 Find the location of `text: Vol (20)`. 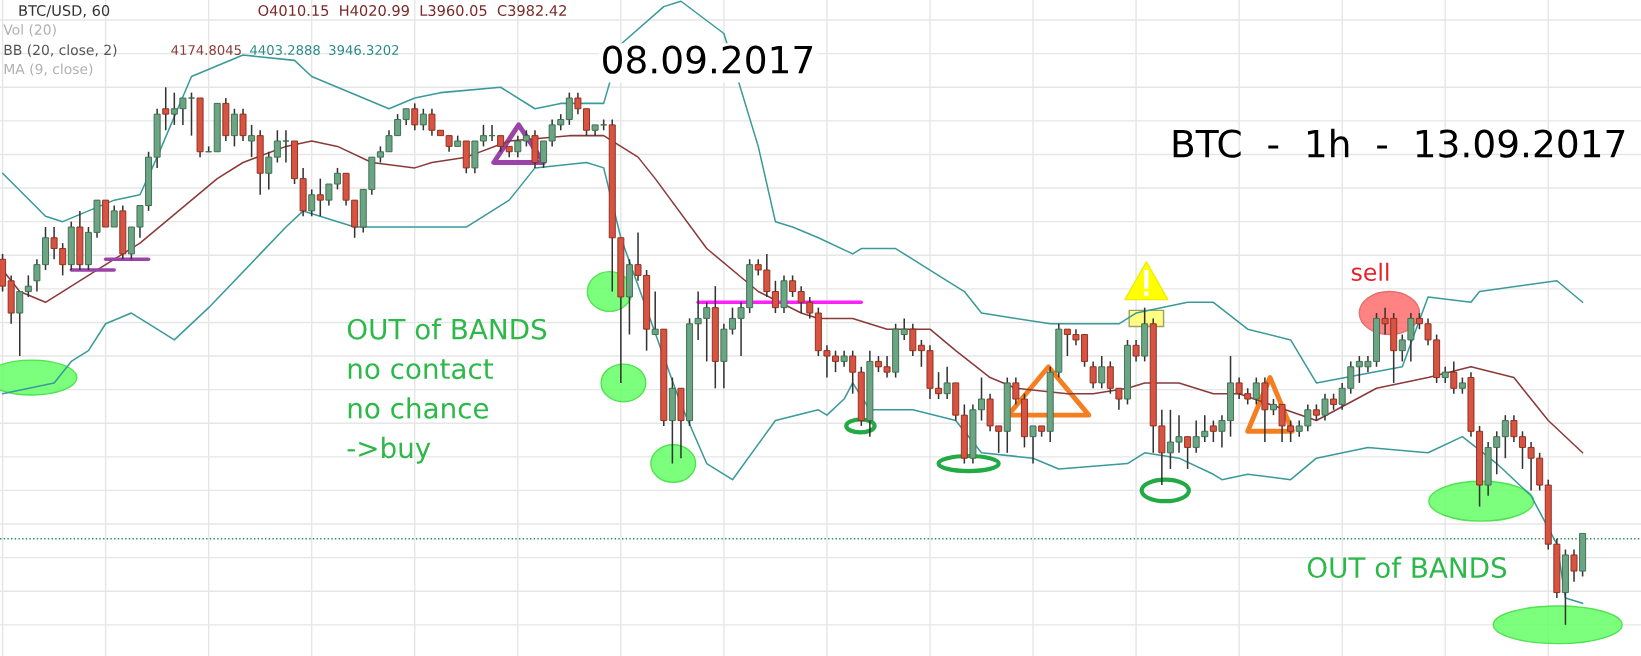

text: Vol (20) is located at coordinates (29, 30).